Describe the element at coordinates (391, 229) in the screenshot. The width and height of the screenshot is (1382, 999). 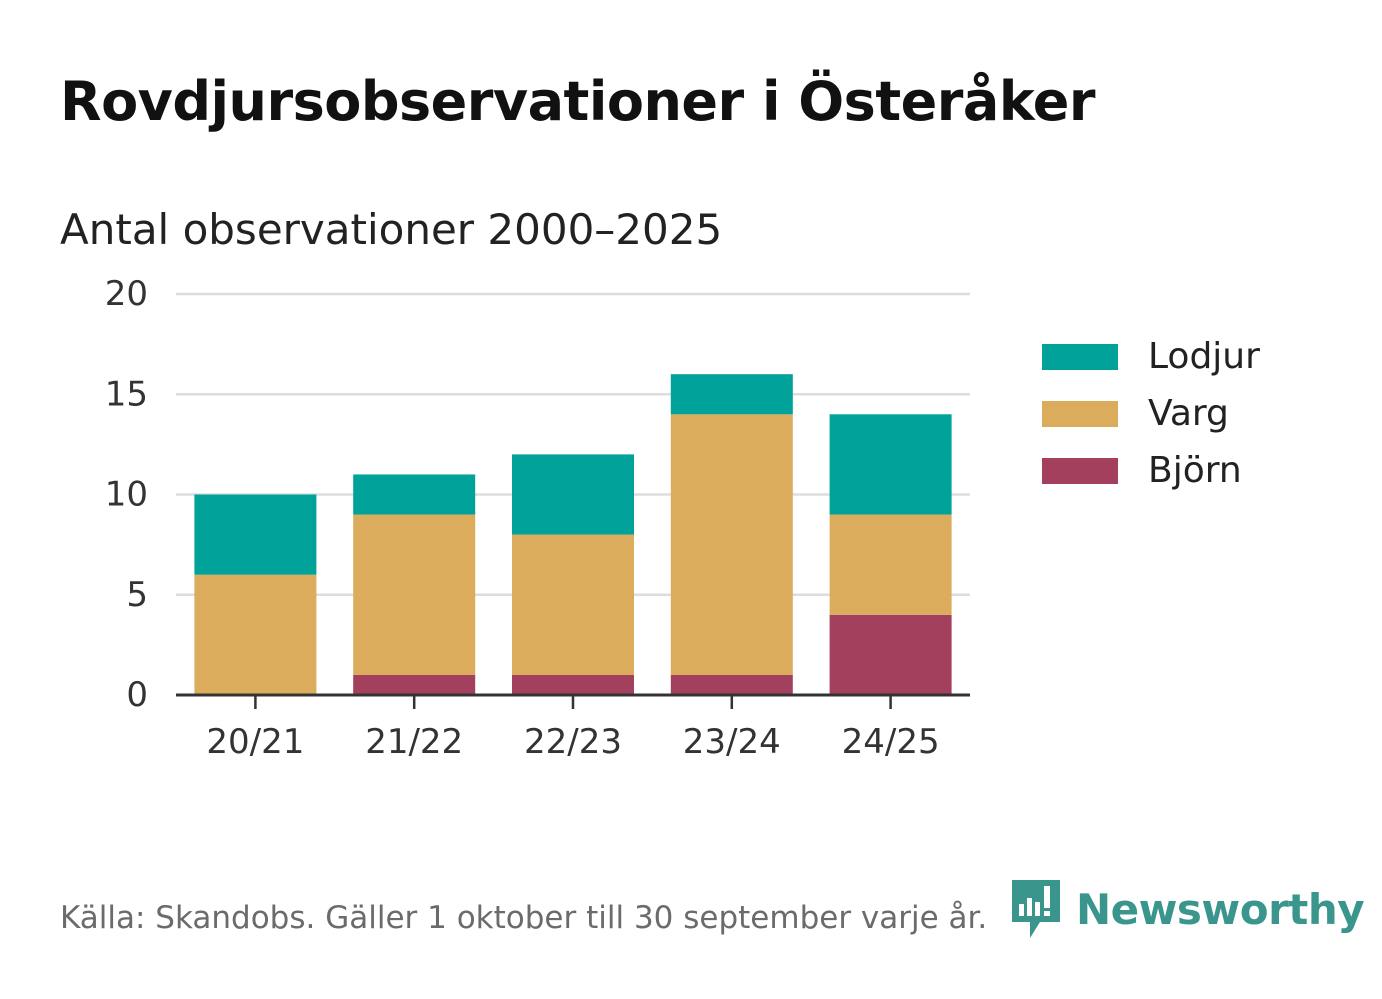
I see `chart-subtitle: Antal observationer 2000–2025` at that location.